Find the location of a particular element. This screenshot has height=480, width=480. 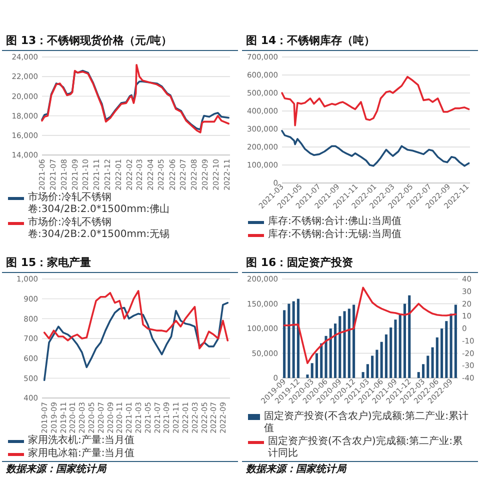

legend-label: 市场价:冷轧不锈钢卷:304/2B:2.0*1500mm:无锡 is located at coordinates (99, 229).